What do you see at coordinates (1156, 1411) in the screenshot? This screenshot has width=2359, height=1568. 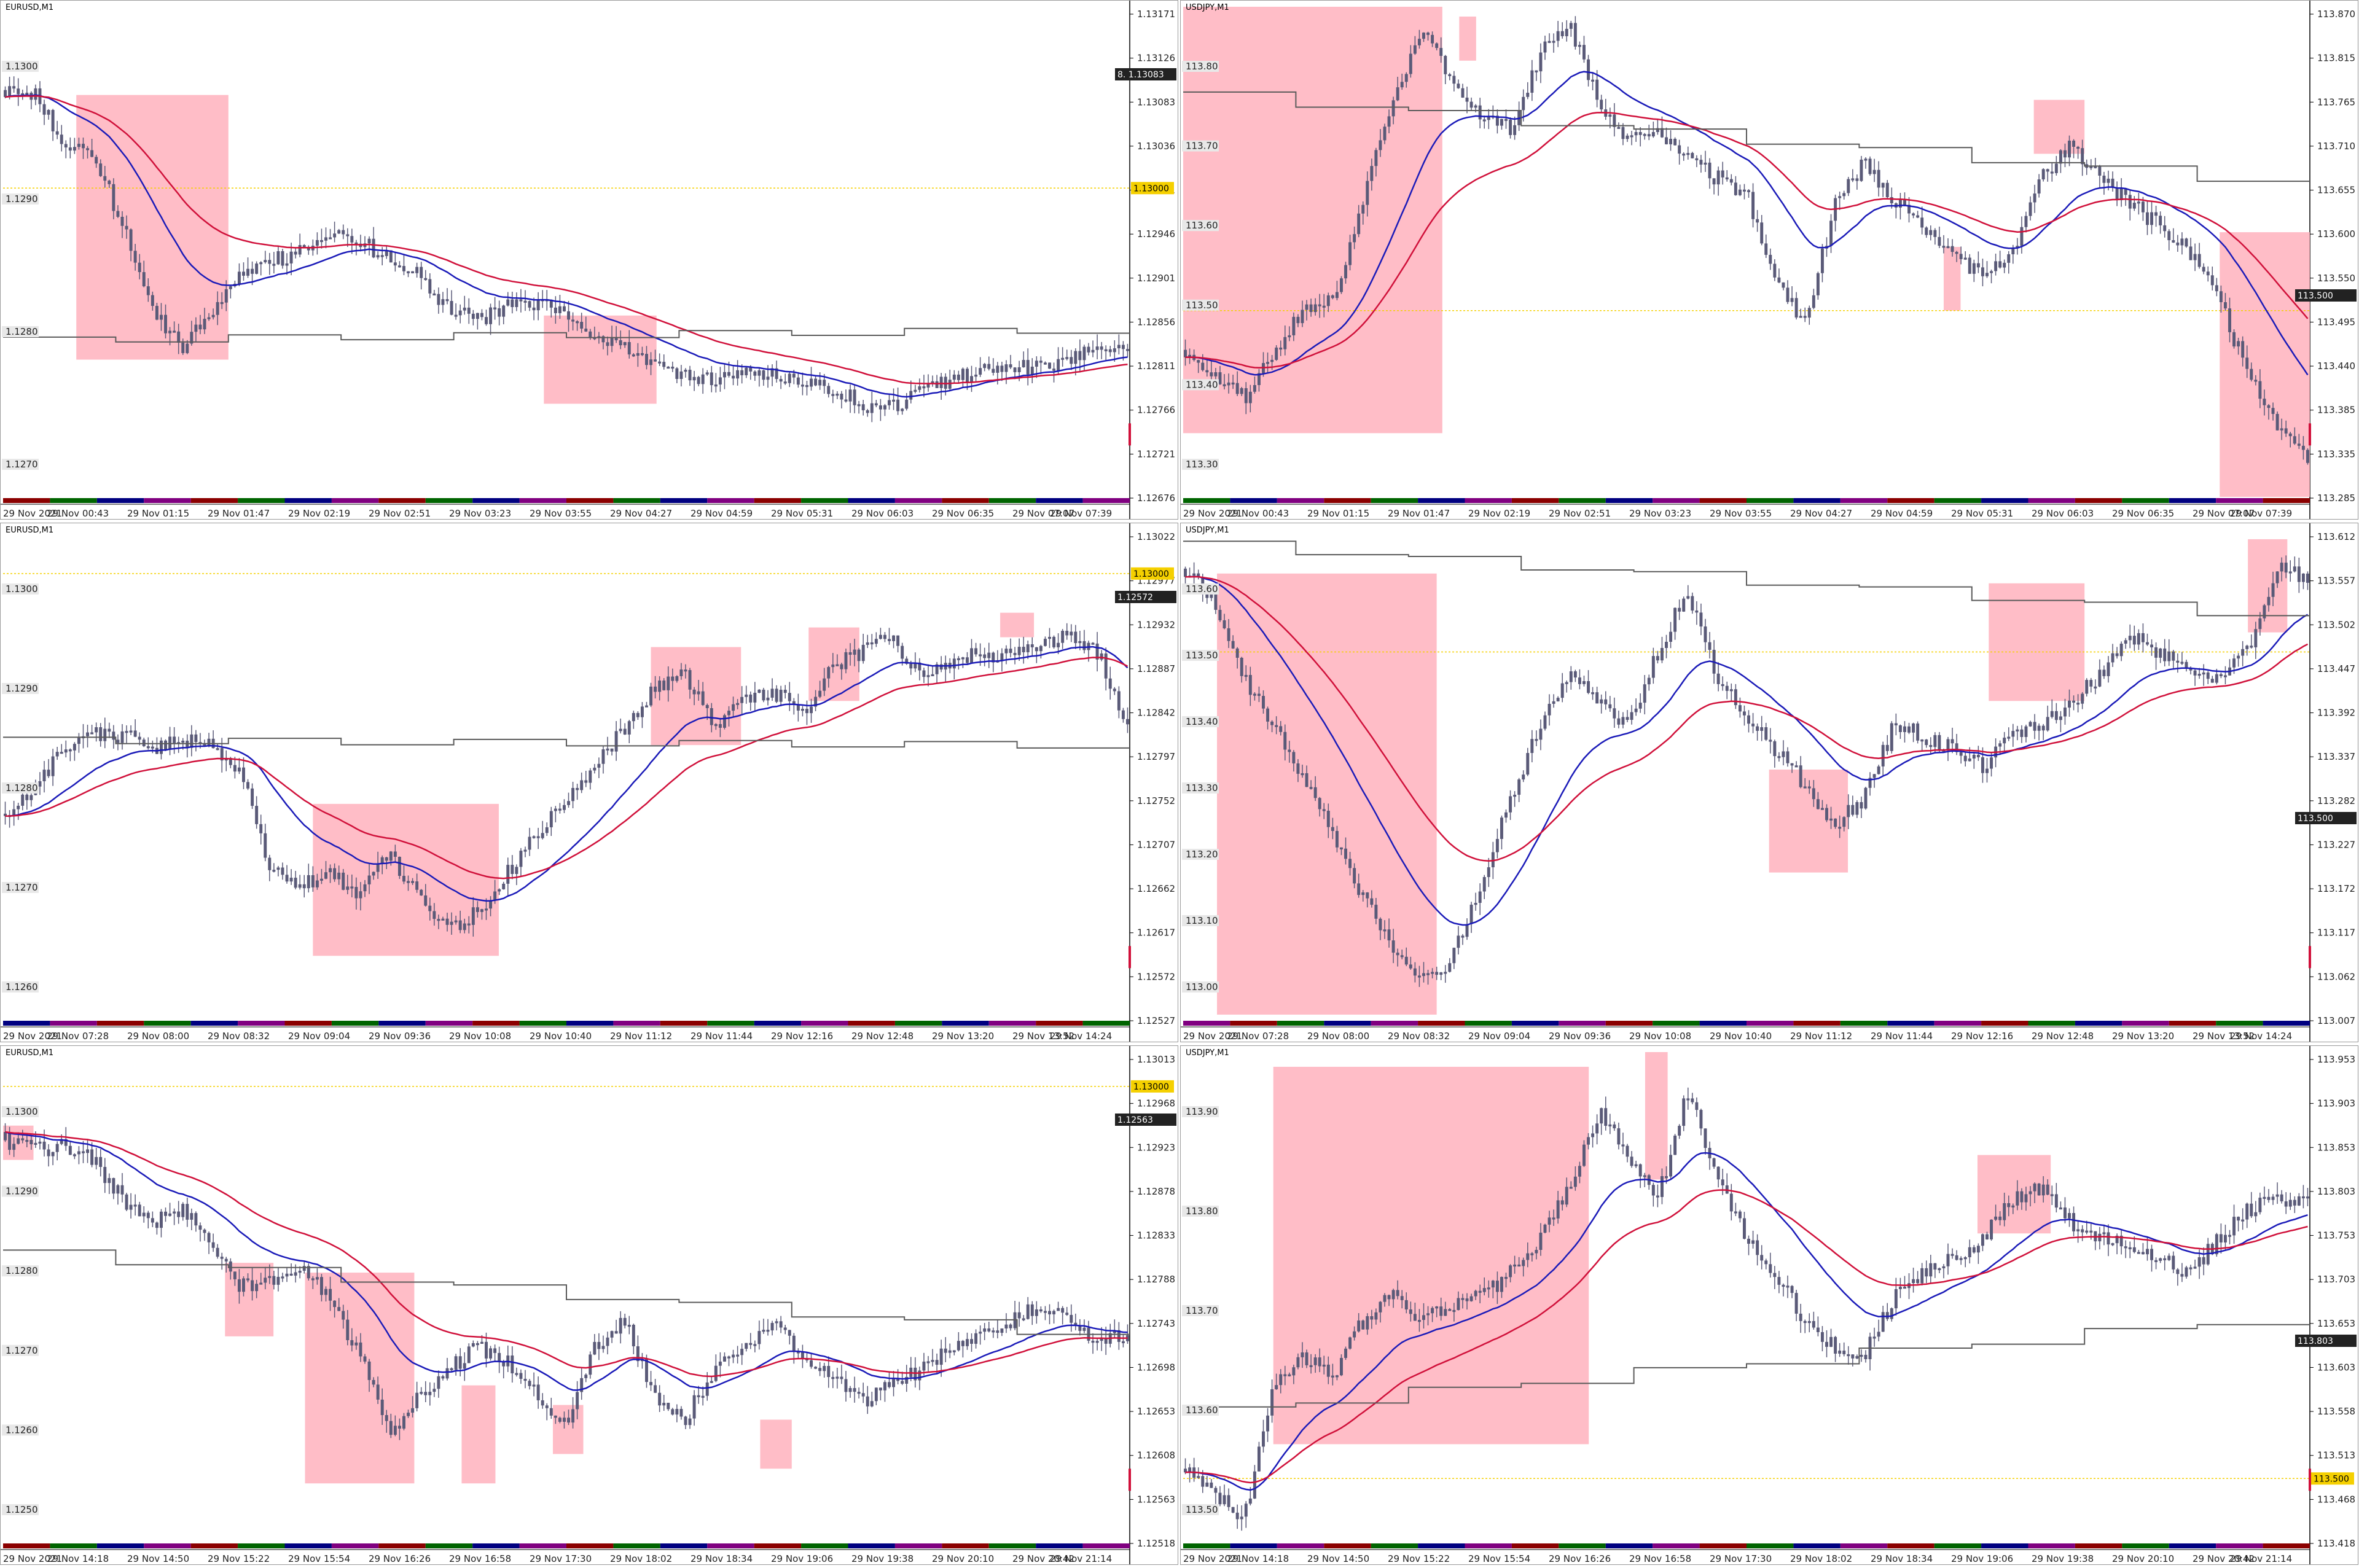 I see `price-axis-label: 1.12653` at bounding box center [1156, 1411].